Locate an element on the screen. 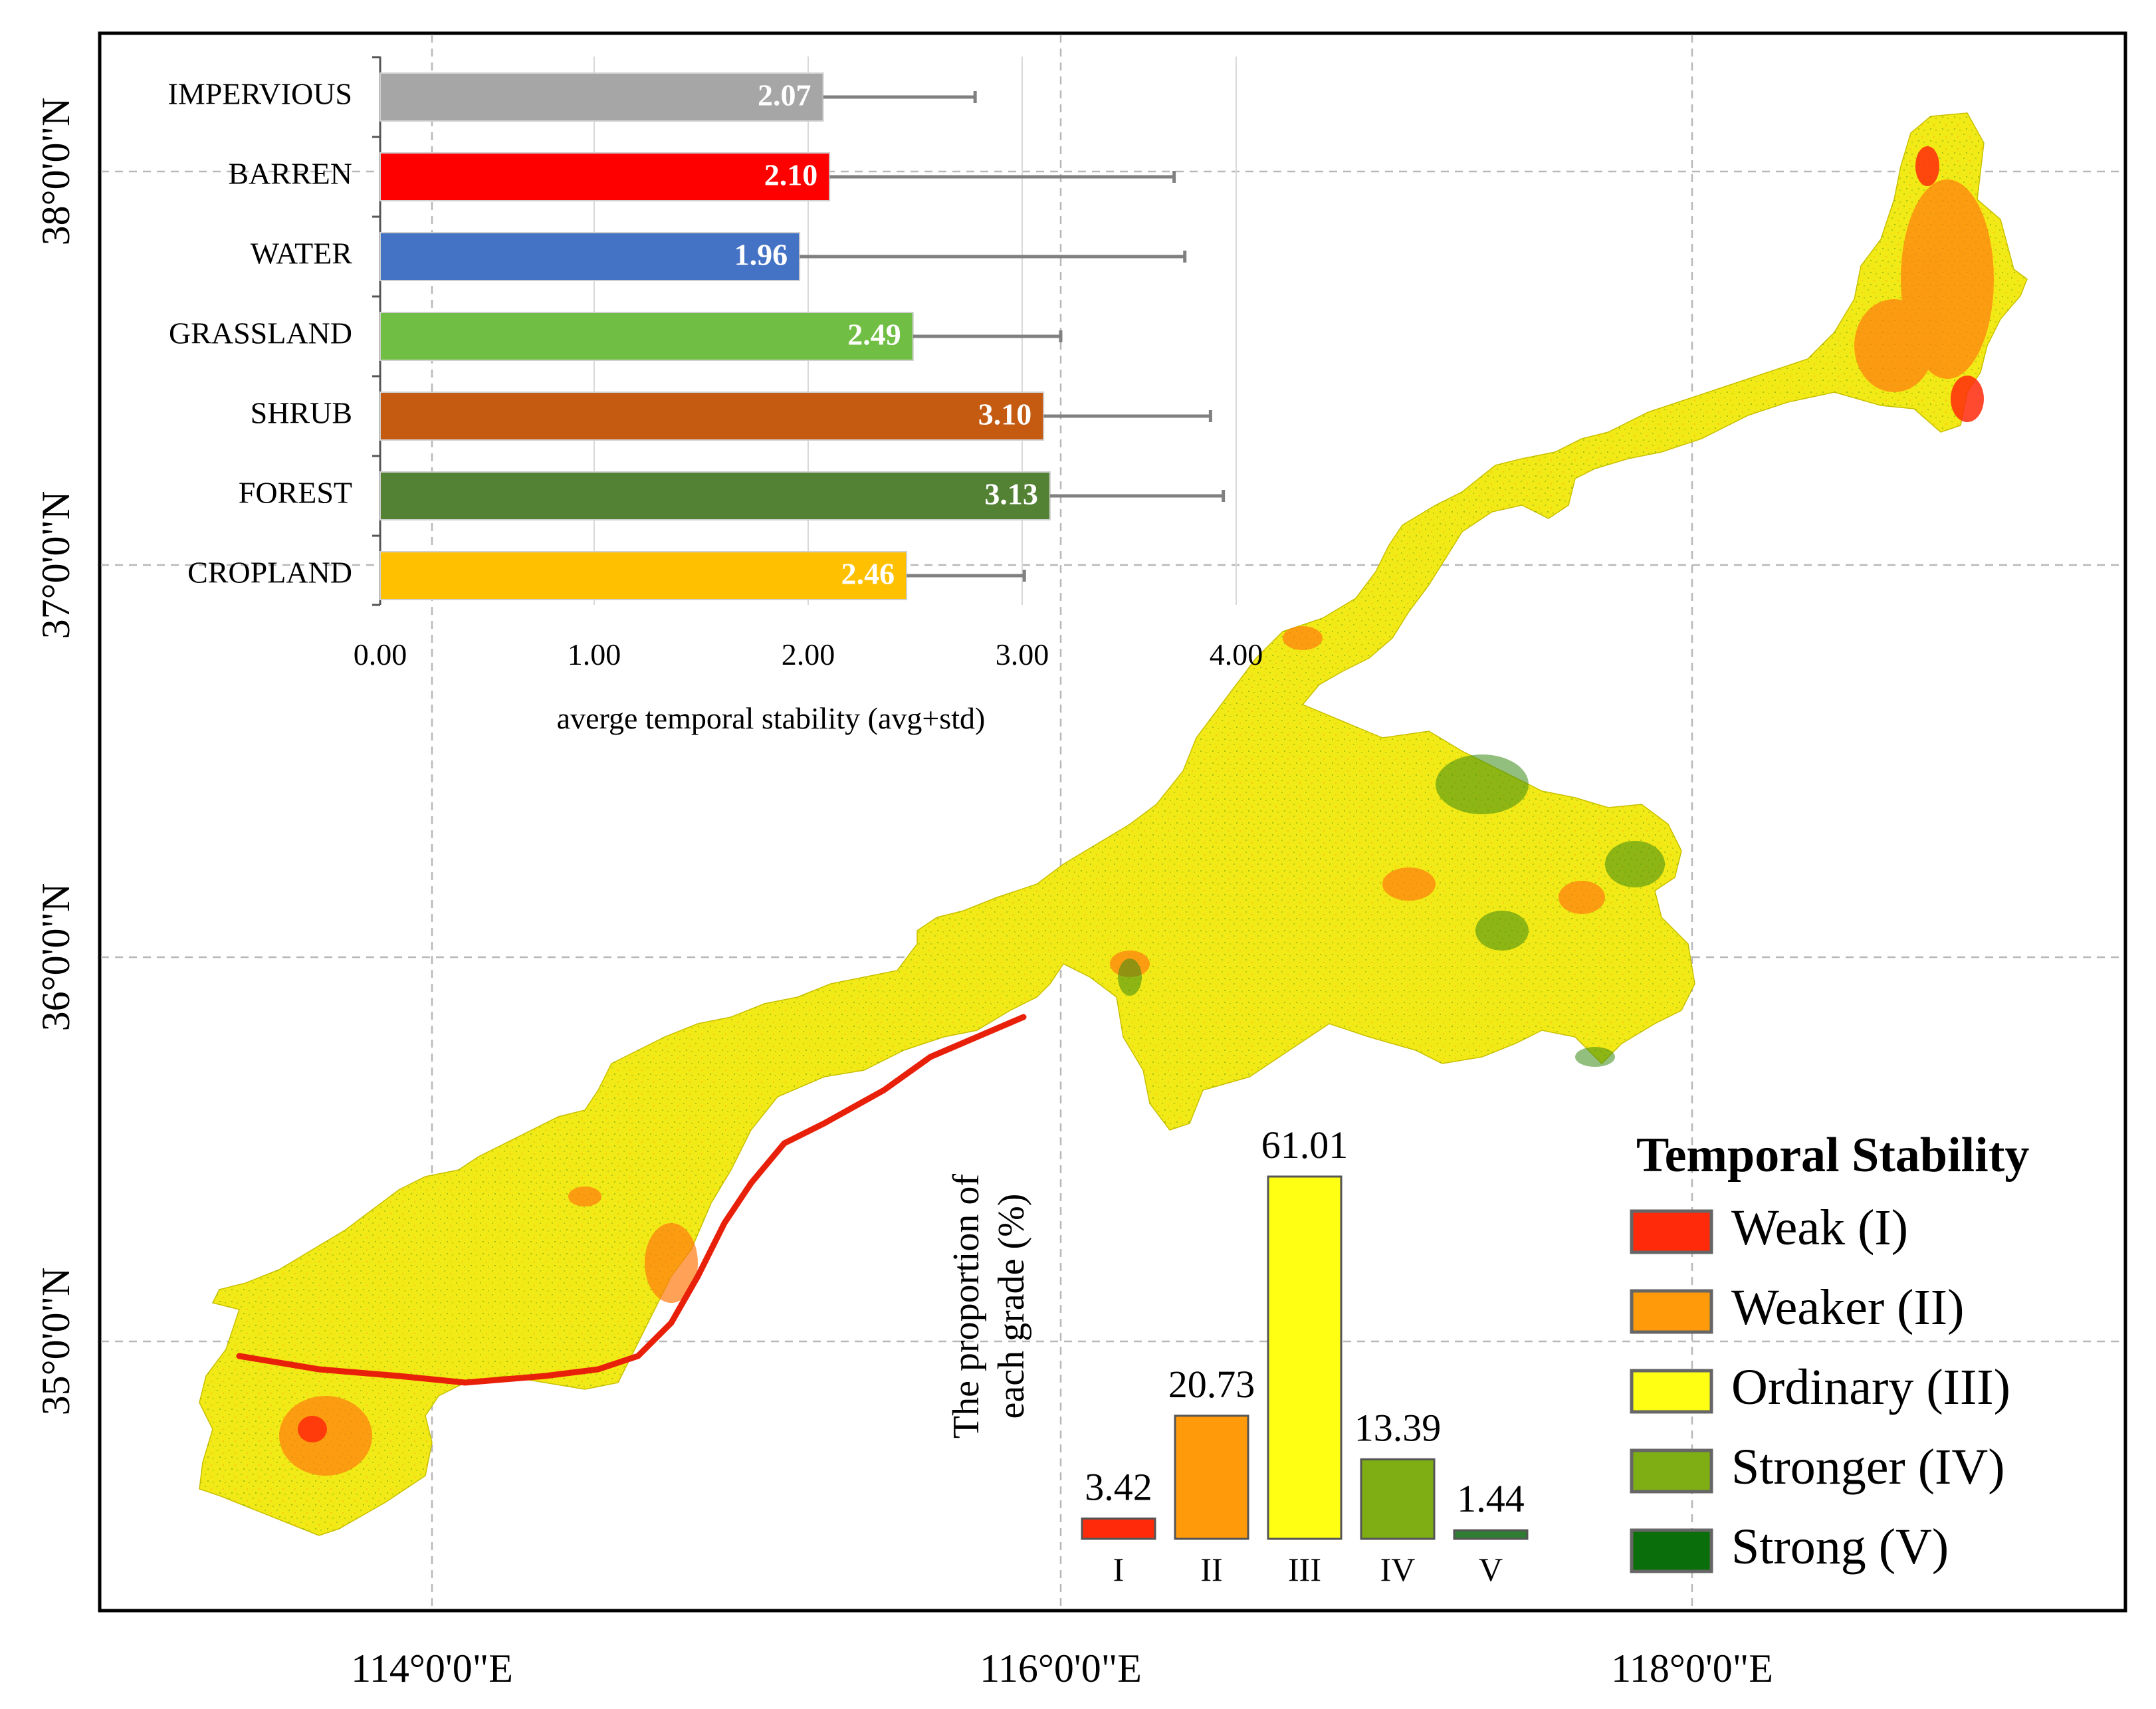  hbar-value-label: 2.07 is located at coordinates (784, 95).